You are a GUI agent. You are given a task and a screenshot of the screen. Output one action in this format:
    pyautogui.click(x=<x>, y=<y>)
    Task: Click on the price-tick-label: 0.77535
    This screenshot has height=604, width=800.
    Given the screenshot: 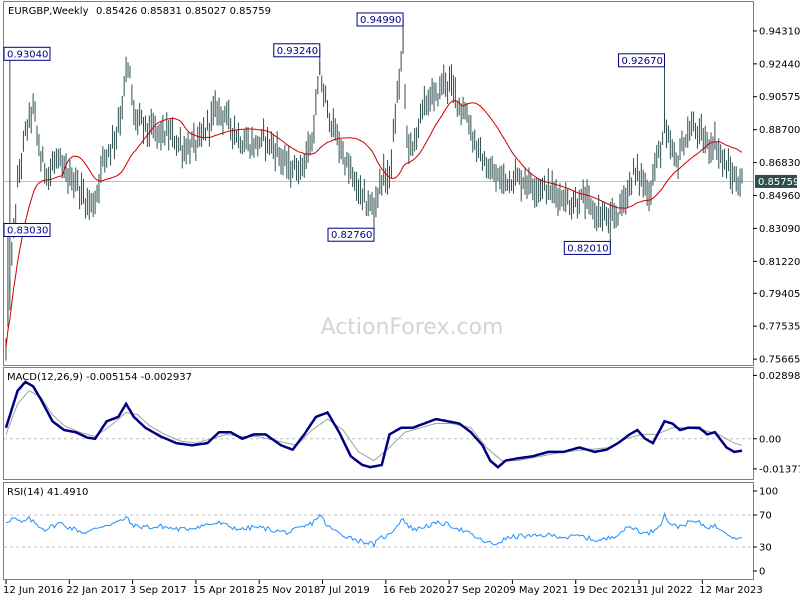 What is the action you would take?
    pyautogui.click(x=779, y=327)
    